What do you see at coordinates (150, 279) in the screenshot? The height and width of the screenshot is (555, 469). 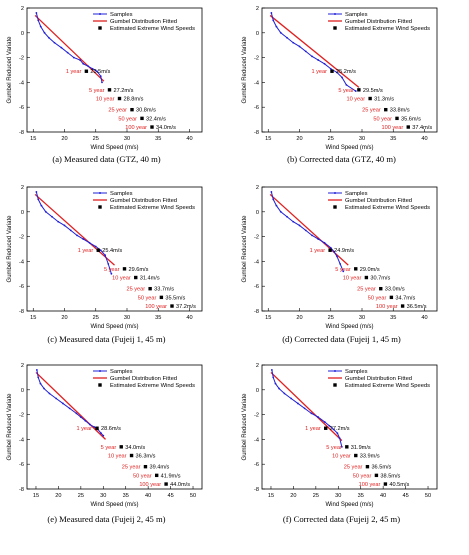 I see `estimate-value-label: 31.4m/s` at bounding box center [150, 279].